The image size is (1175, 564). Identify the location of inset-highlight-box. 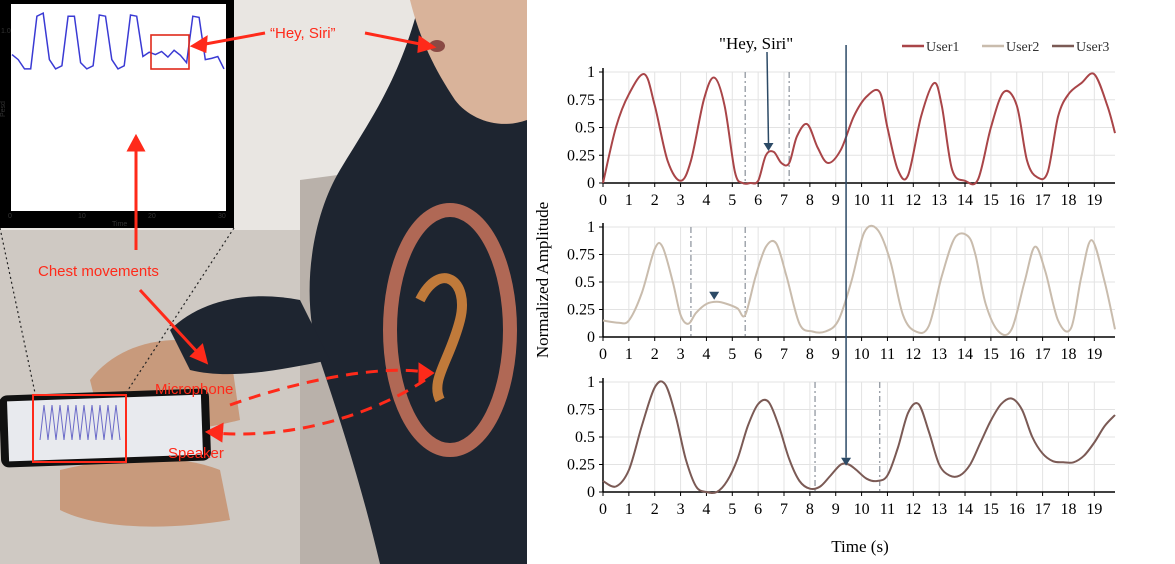
(170, 52).